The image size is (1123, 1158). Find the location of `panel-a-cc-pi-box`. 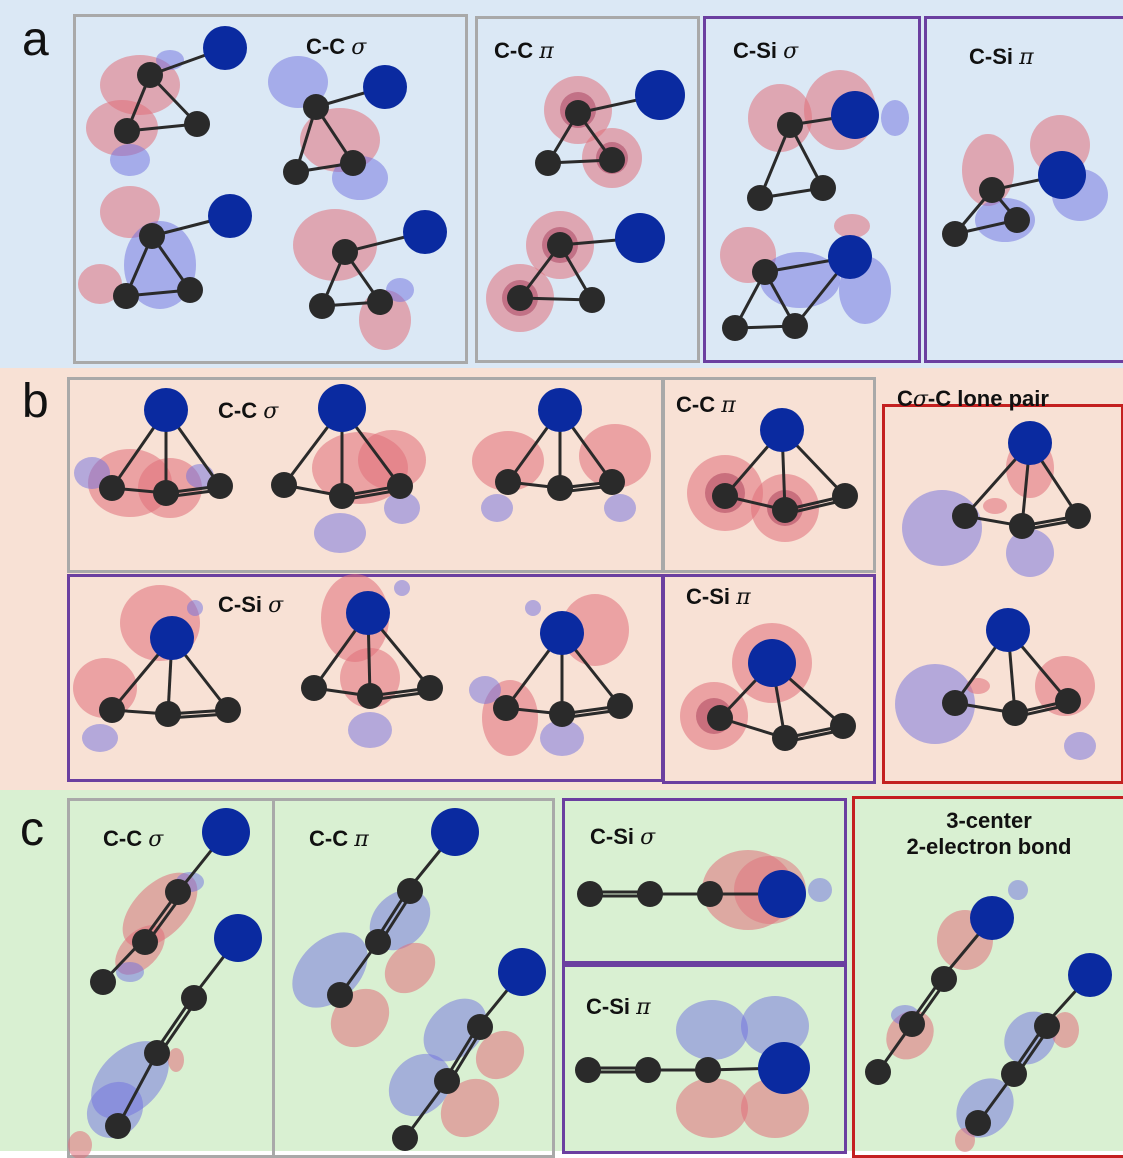

panel-a-cc-pi-box is located at coordinates (587, 189).